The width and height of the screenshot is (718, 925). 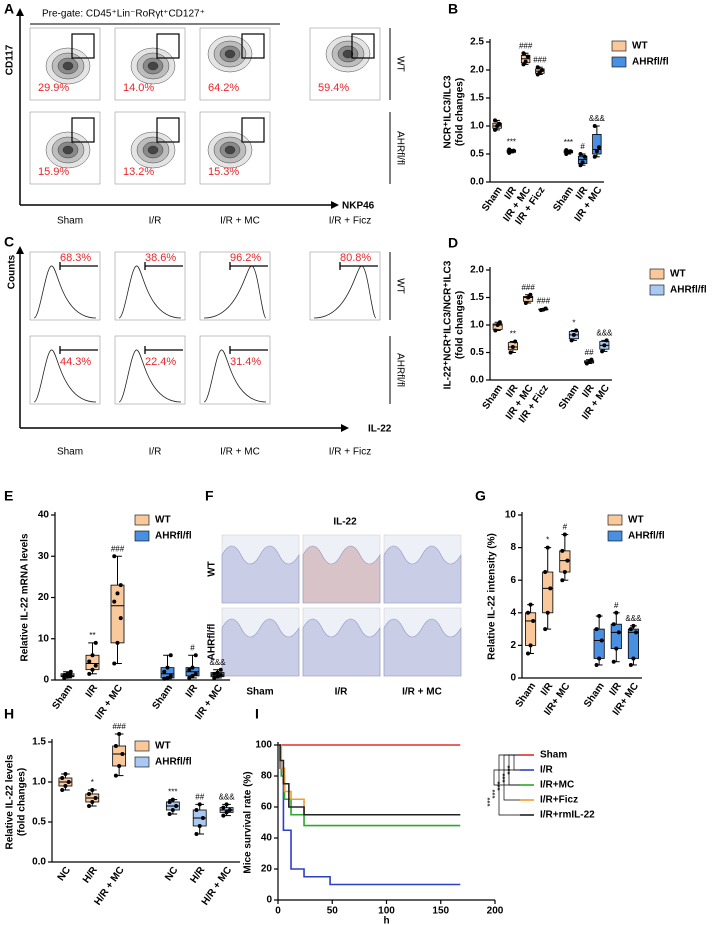 I want to click on row-label: AHRfl/fl, so click(x=399, y=370).